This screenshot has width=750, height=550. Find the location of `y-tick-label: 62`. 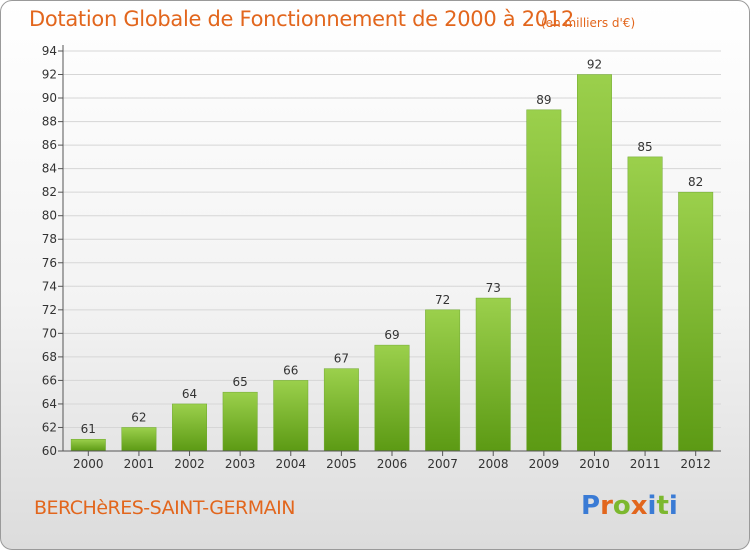

y-tick-label: 62 is located at coordinates (49, 427).